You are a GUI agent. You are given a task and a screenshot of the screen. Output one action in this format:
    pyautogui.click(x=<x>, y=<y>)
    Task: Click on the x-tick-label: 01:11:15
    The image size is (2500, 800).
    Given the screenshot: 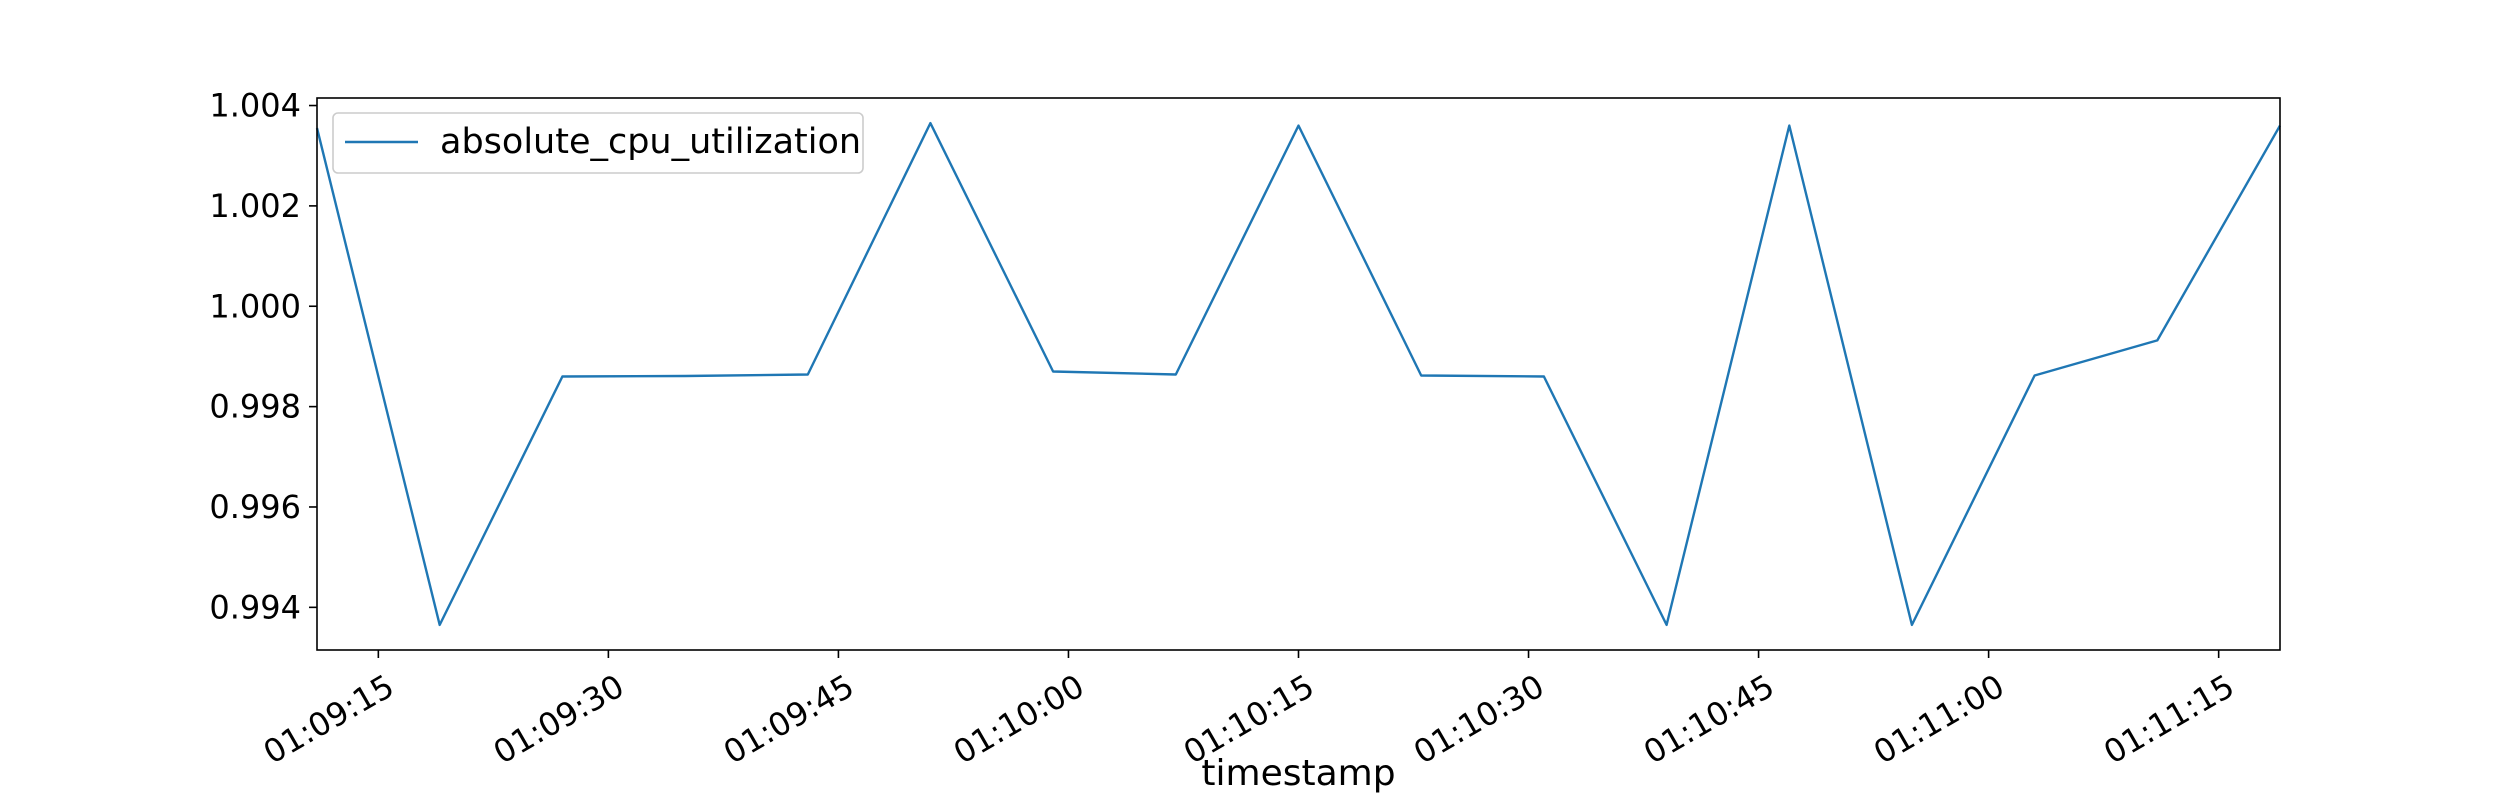 What is the action you would take?
    pyautogui.click(x=2168, y=719)
    